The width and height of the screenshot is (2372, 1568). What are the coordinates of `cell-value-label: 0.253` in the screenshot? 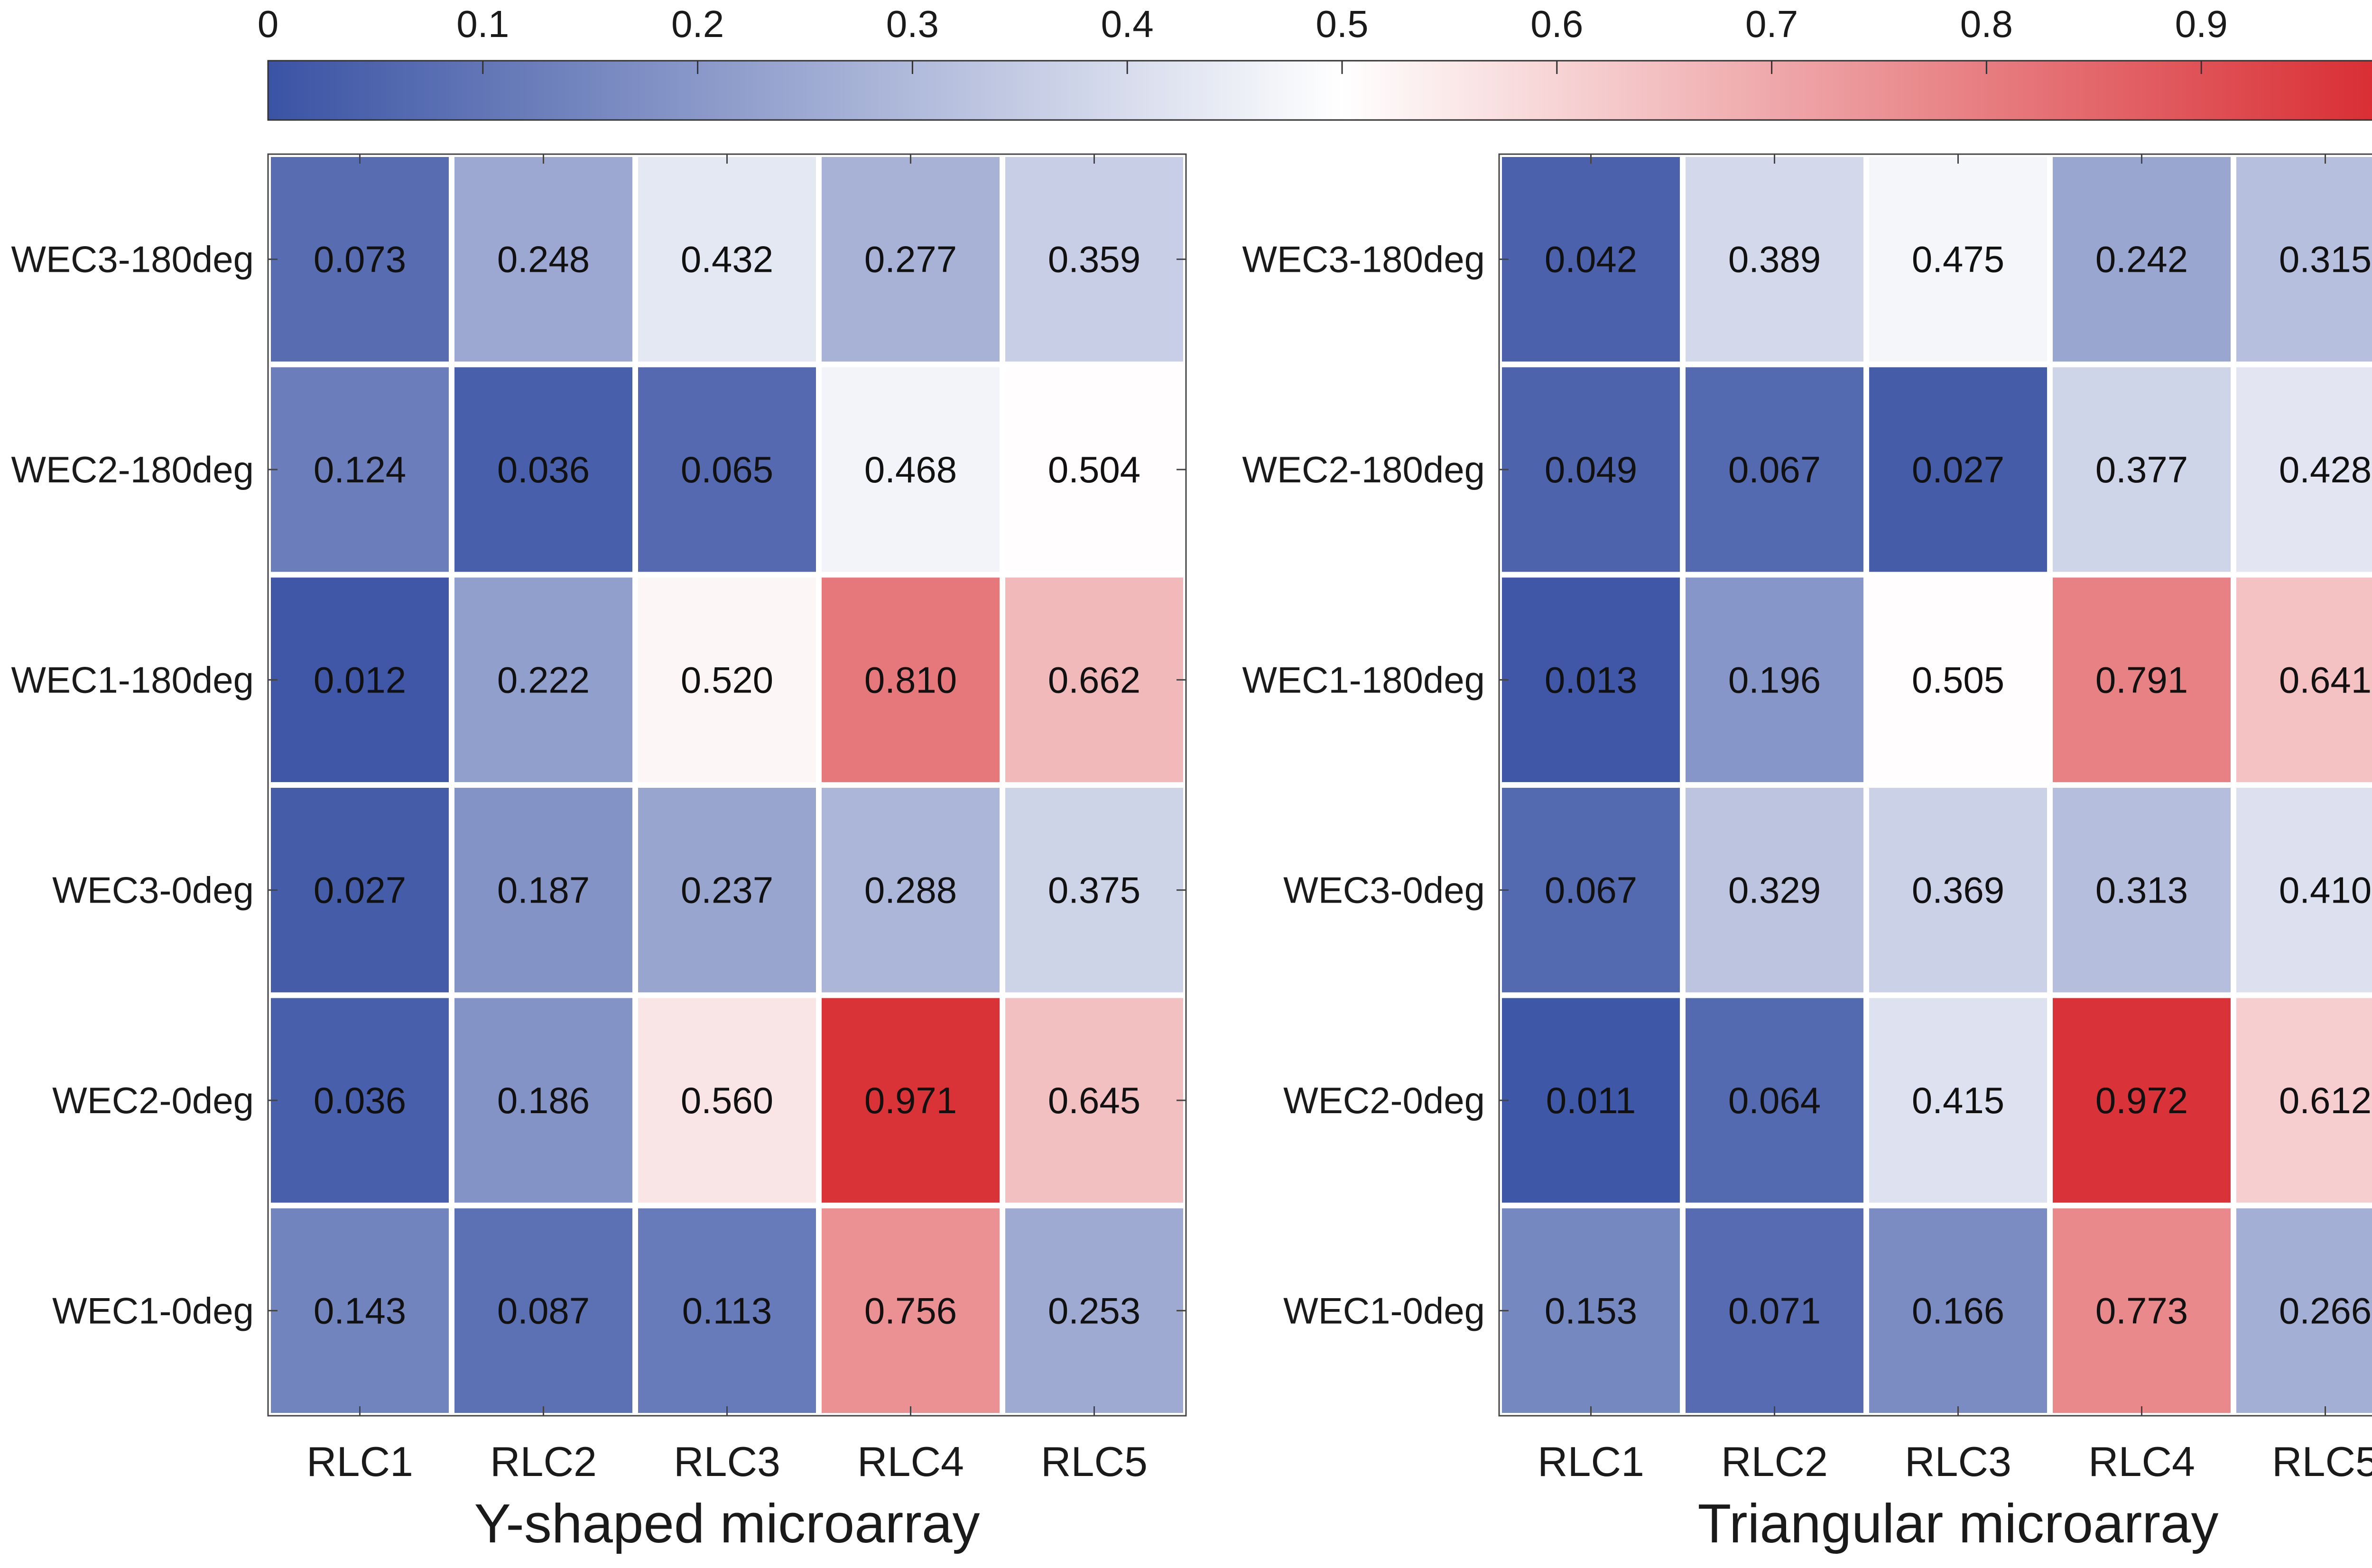 It's located at (1094, 1310).